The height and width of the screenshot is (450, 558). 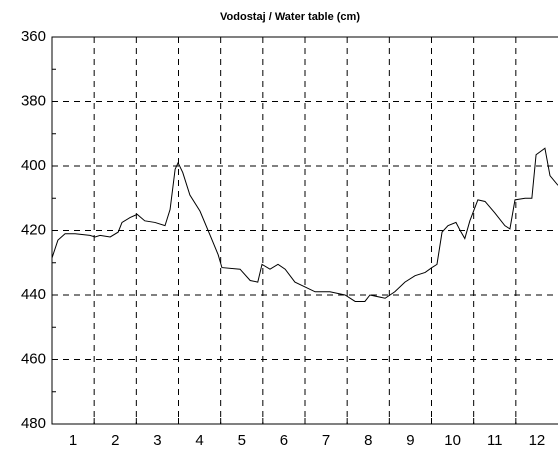 I want to click on y-tick-label: 420, so click(x=33, y=229).